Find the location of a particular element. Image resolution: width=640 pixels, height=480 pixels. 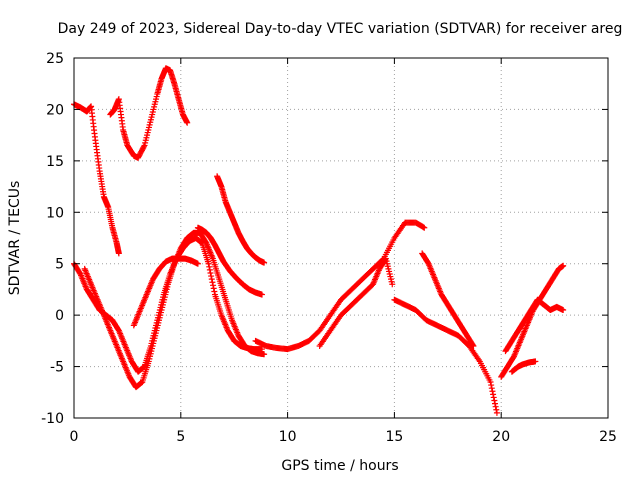

x-tick-label: 20 is located at coordinates (501, 437).